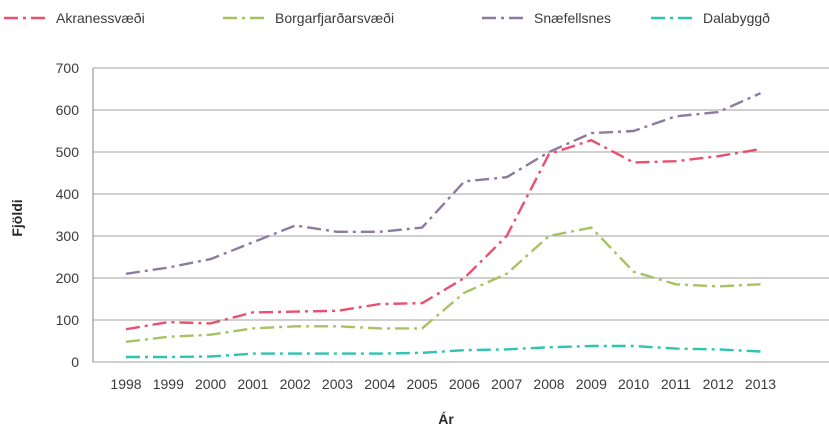  I want to click on y-tick-label: 200, so click(68, 278).